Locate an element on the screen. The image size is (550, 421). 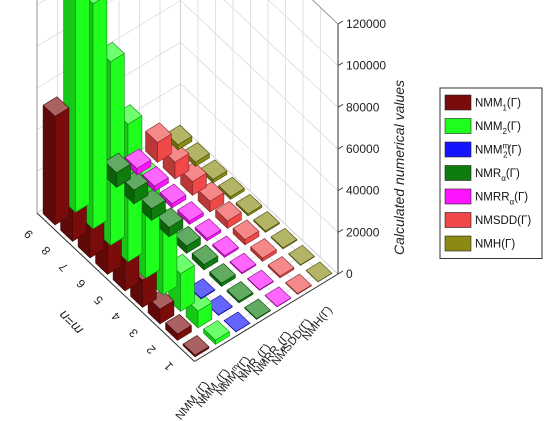
z-tick-label: 40000 is located at coordinates (363, 191).